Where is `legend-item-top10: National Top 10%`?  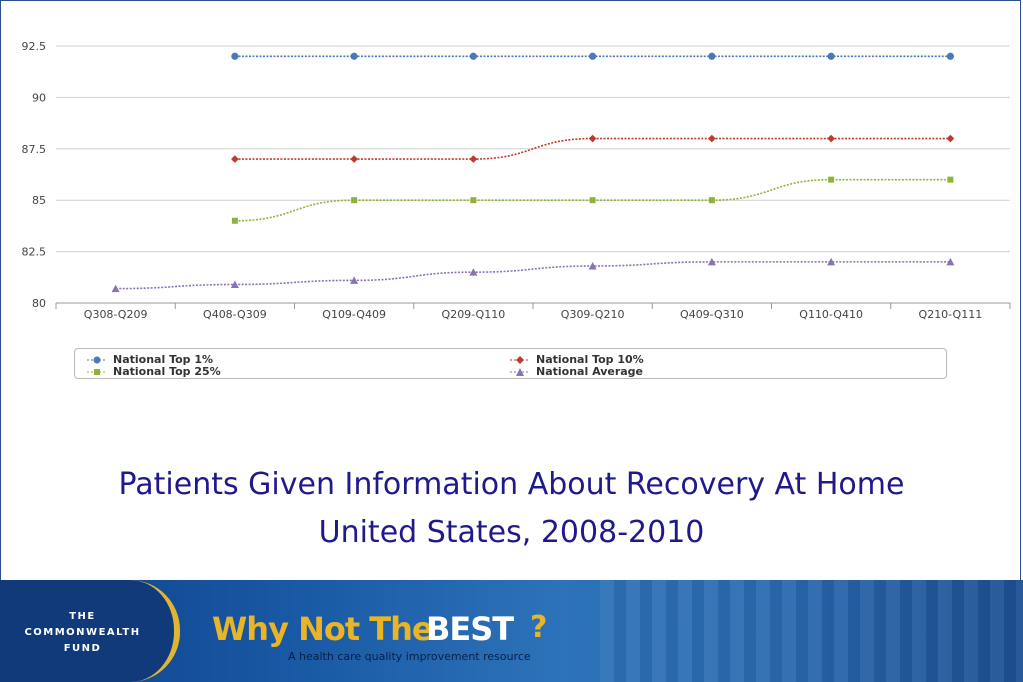 legend-item-top10: National Top 10% is located at coordinates (577, 359).